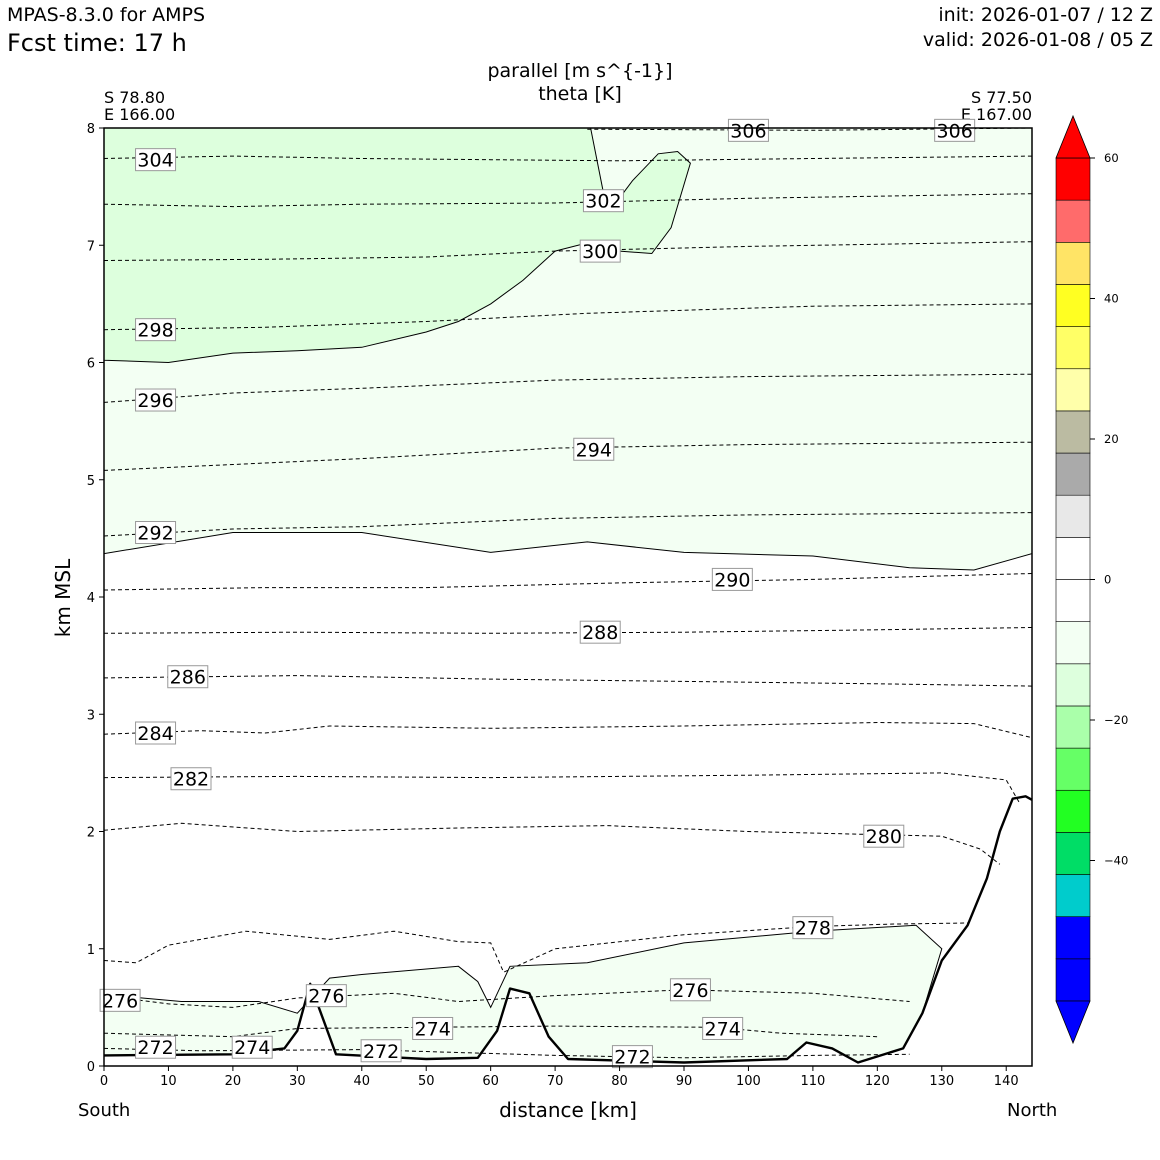 The image size is (1160, 1160). Describe the element at coordinates (996, 114) in the screenshot. I see `right-endpoint-lon: E 167.00` at that location.